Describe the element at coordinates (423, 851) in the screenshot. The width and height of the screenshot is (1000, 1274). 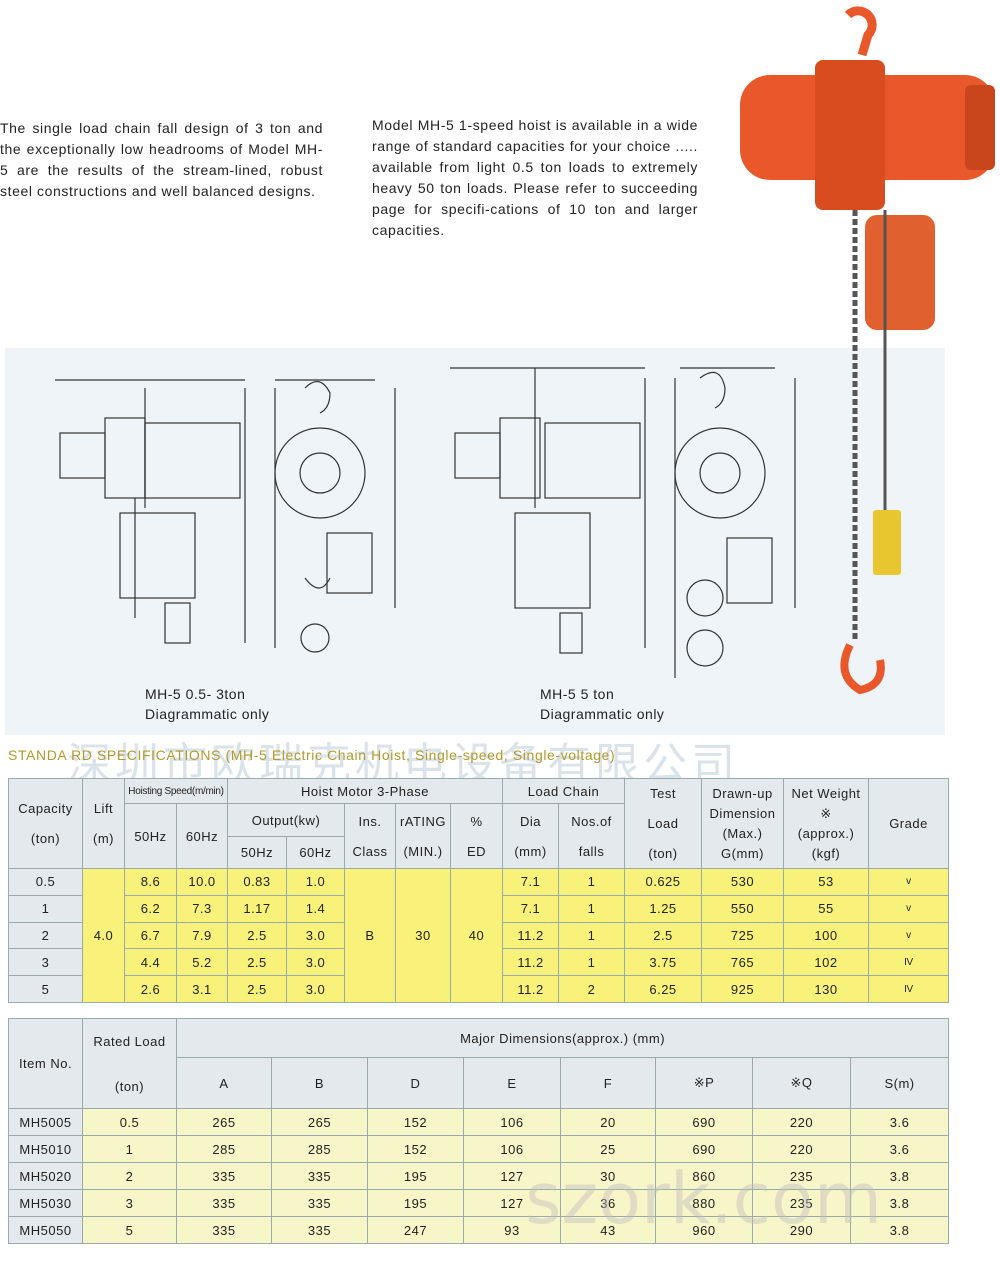
I see `l2: (MIN.)` at that location.